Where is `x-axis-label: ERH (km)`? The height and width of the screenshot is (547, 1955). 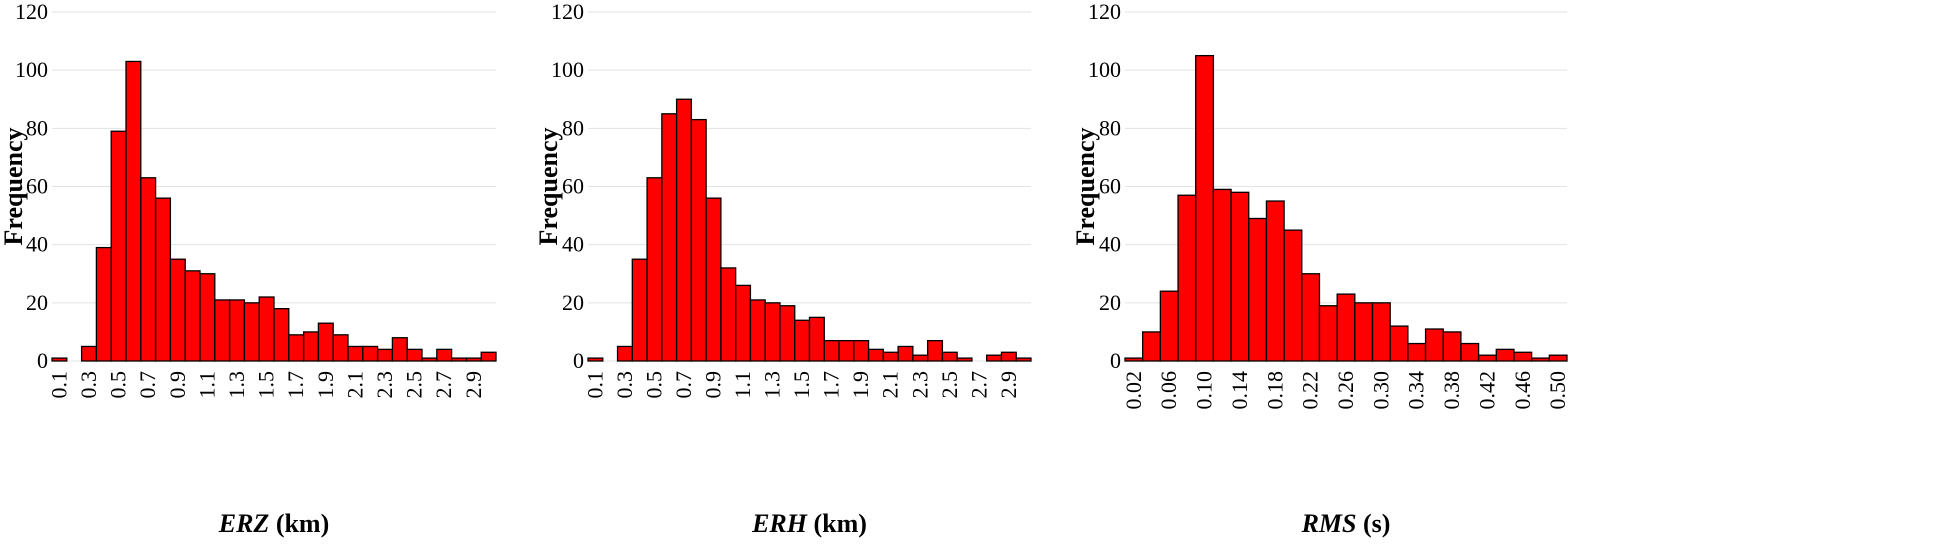 x-axis-label: ERH (km) is located at coordinates (809, 523).